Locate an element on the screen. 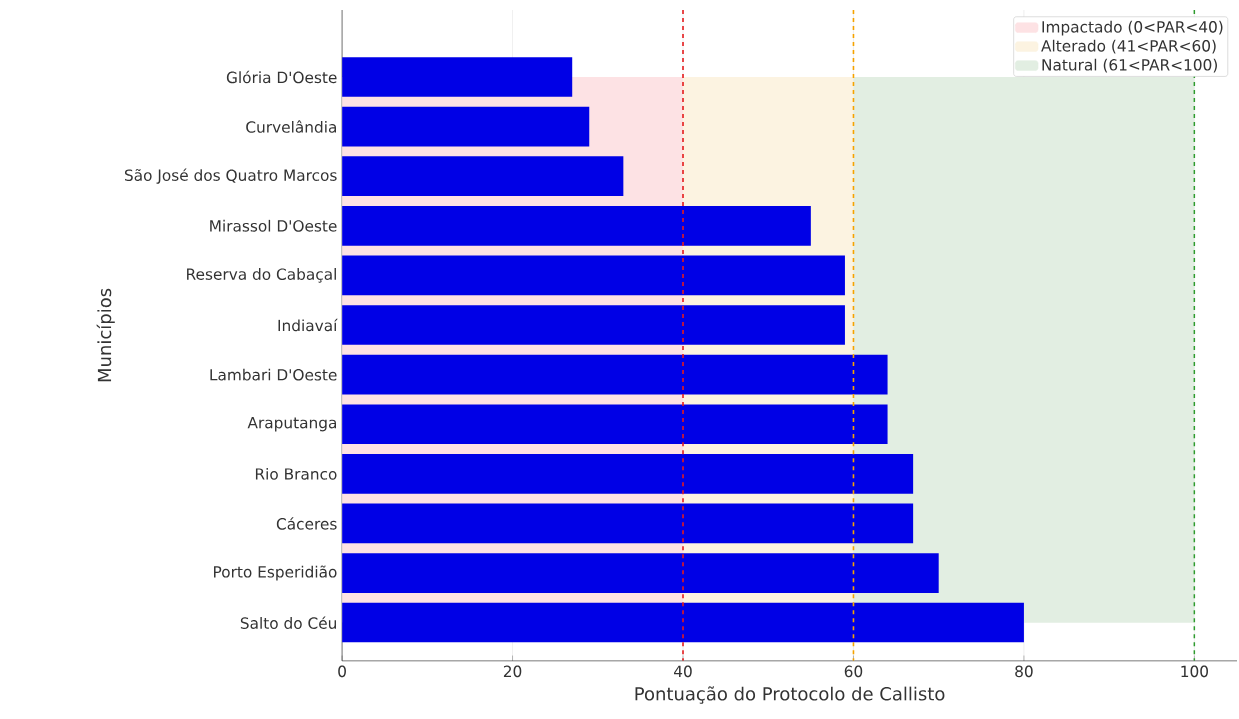 The height and width of the screenshot is (719, 1239). y-tick-label: Reserva do Cabaçal is located at coordinates (261, 275).